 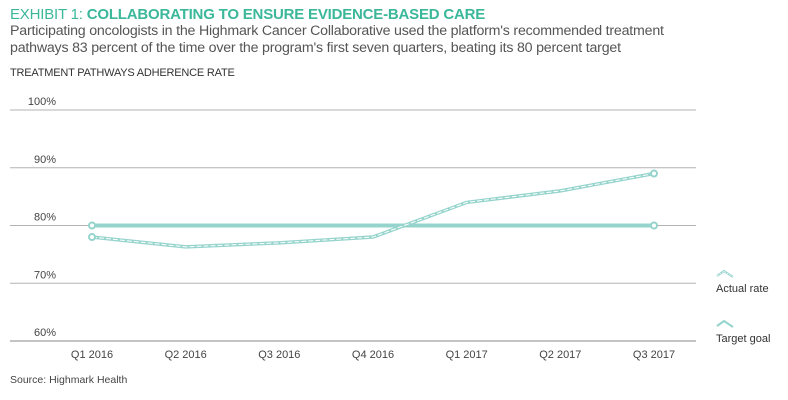 What do you see at coordinates (743, 308) in the screenshot?
I see `legend: Actual rate Target goal` at bounding box center [743, 308].